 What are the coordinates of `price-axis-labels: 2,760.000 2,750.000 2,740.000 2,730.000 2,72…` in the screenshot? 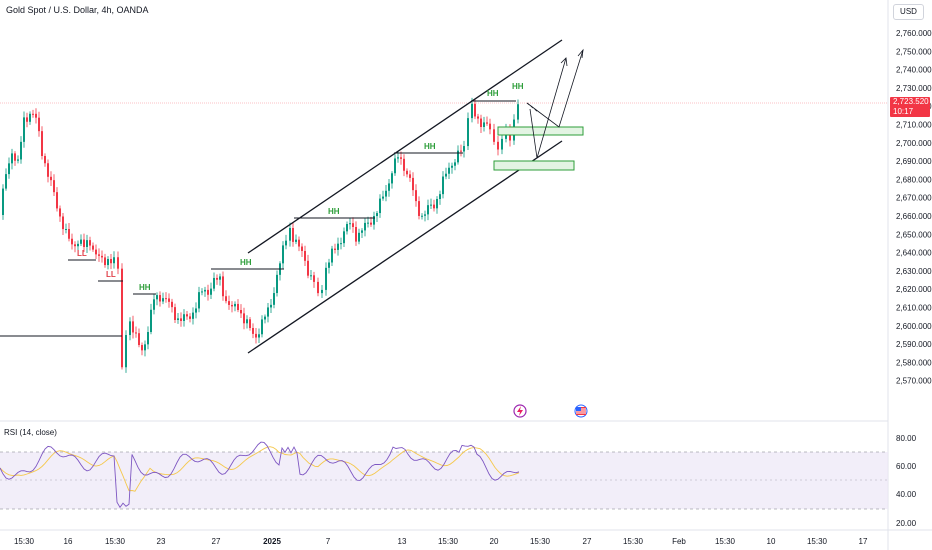 It's located at (914, 207).